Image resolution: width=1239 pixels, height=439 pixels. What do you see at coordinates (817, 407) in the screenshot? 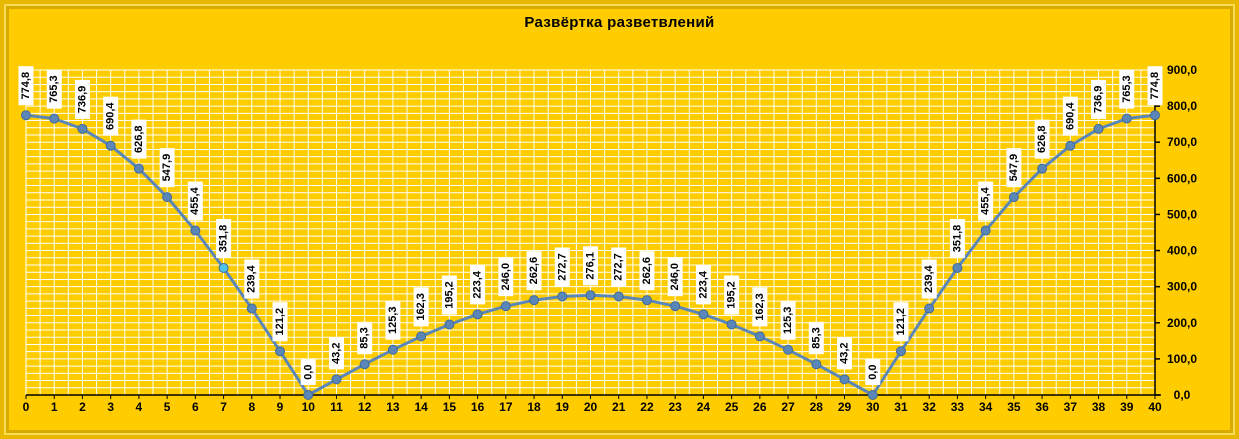
I see `x-tick-label: 28` at bounding box center [817, 407].